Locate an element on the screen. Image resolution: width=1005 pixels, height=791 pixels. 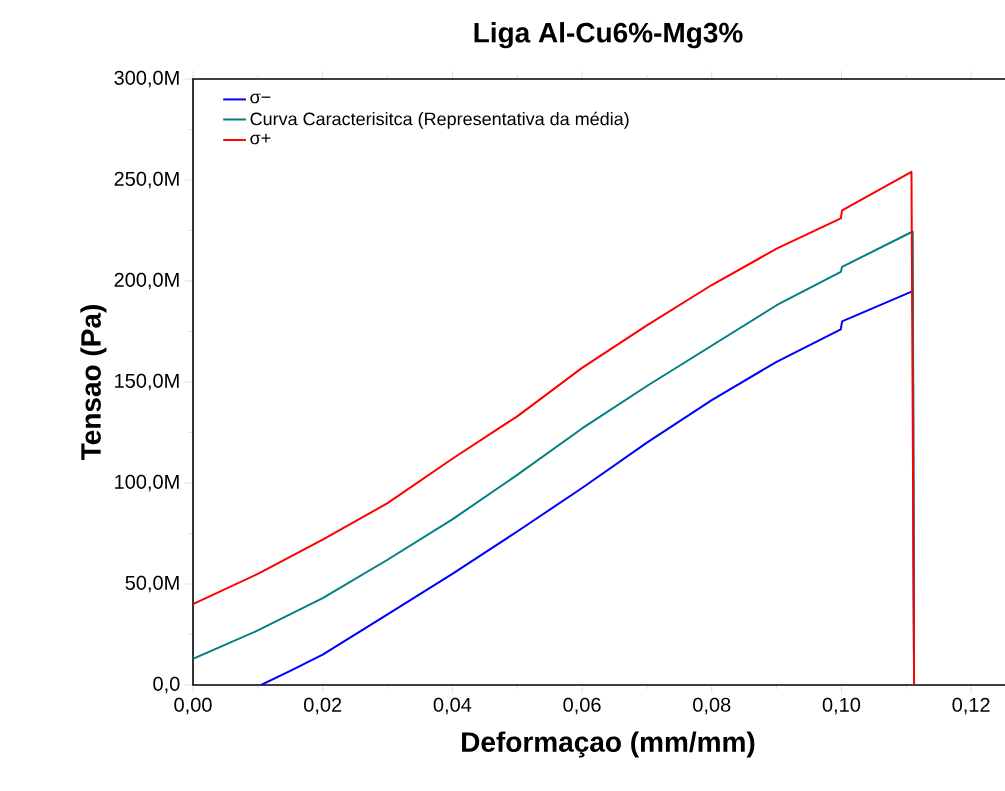
y-tick-label: 0,0 is located at coordinates (166, 685).